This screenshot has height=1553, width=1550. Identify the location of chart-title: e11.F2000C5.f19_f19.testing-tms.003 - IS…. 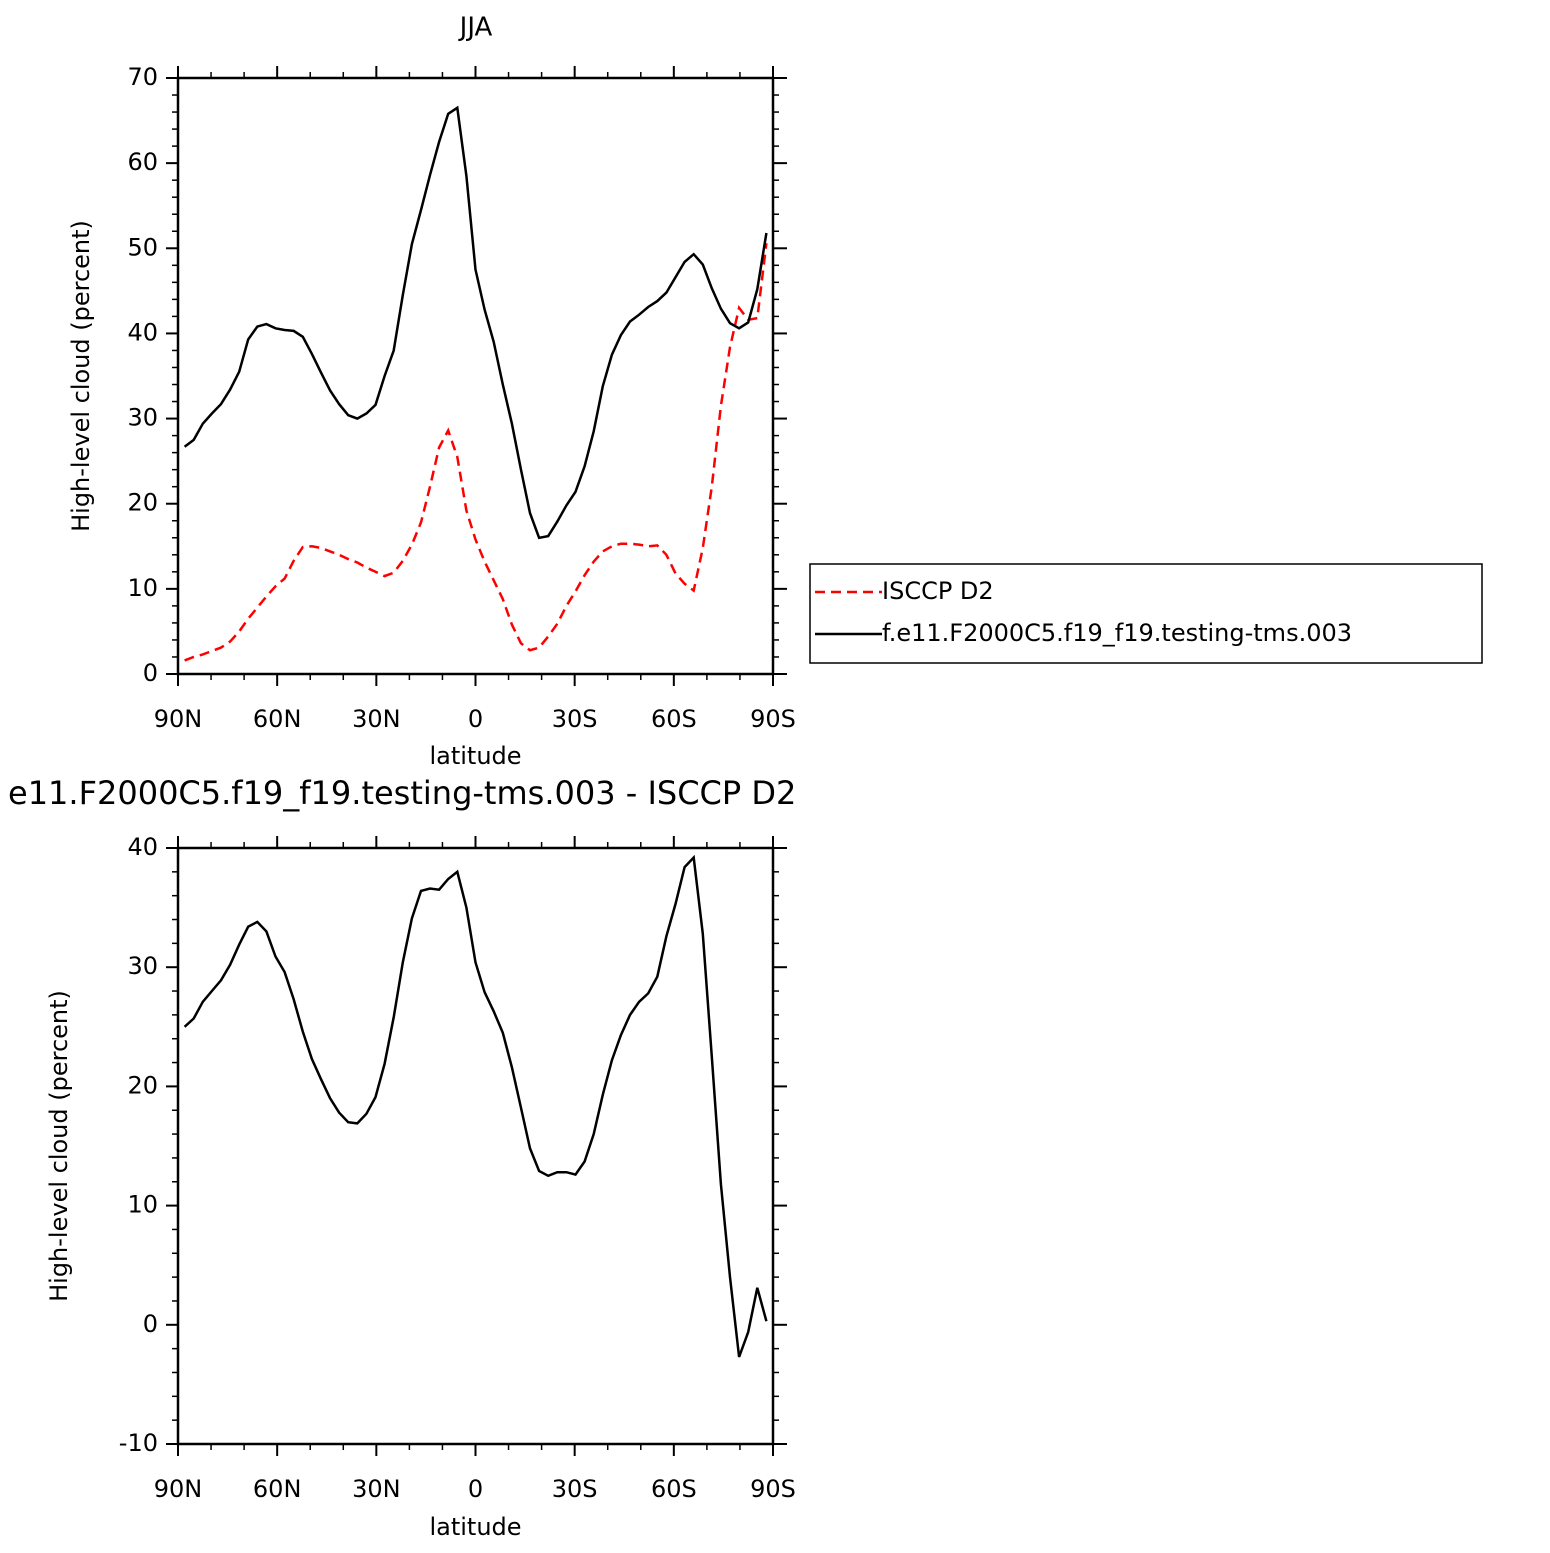
(402, 793).